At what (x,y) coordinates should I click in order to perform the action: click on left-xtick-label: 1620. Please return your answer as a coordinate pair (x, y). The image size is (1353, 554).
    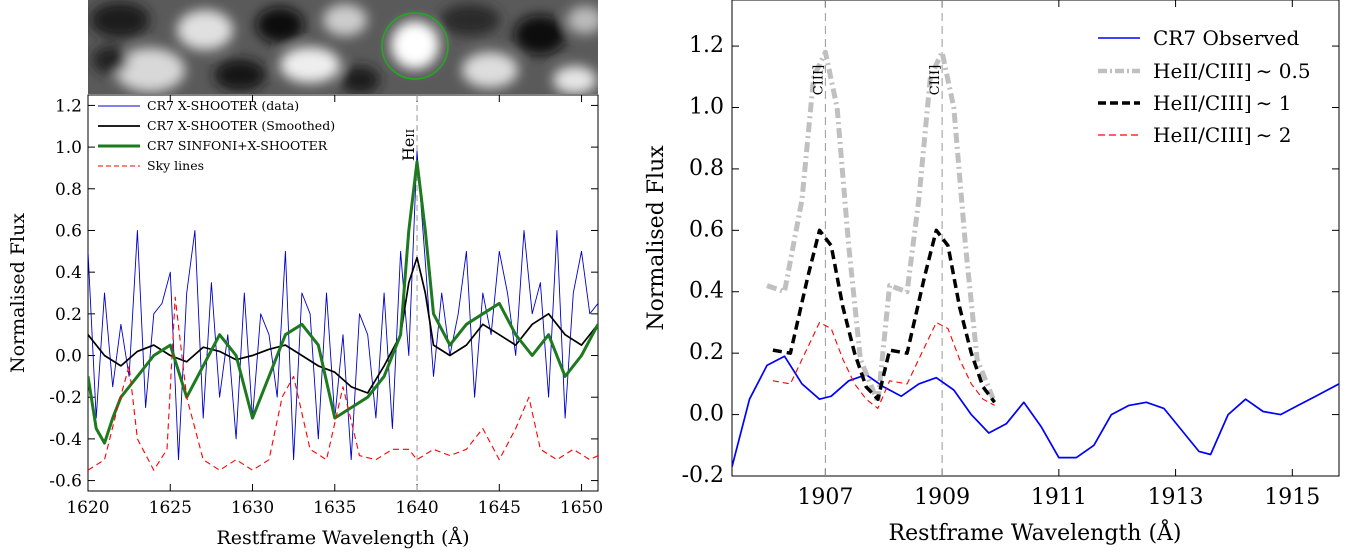
    Looking at the image, I should click on (87, 508).